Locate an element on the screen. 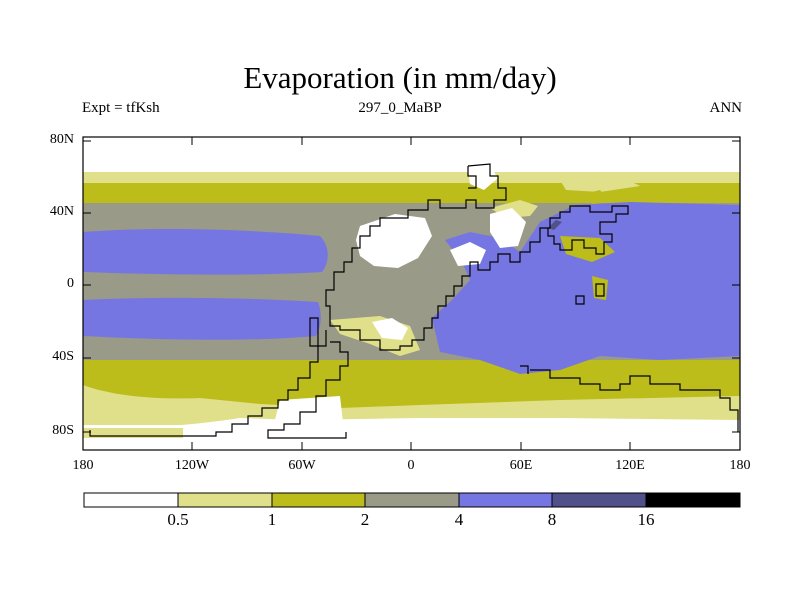 Image resolution: width=800 pixels, height=600 pixels. band-south-light is located at coordinates (411, 406).